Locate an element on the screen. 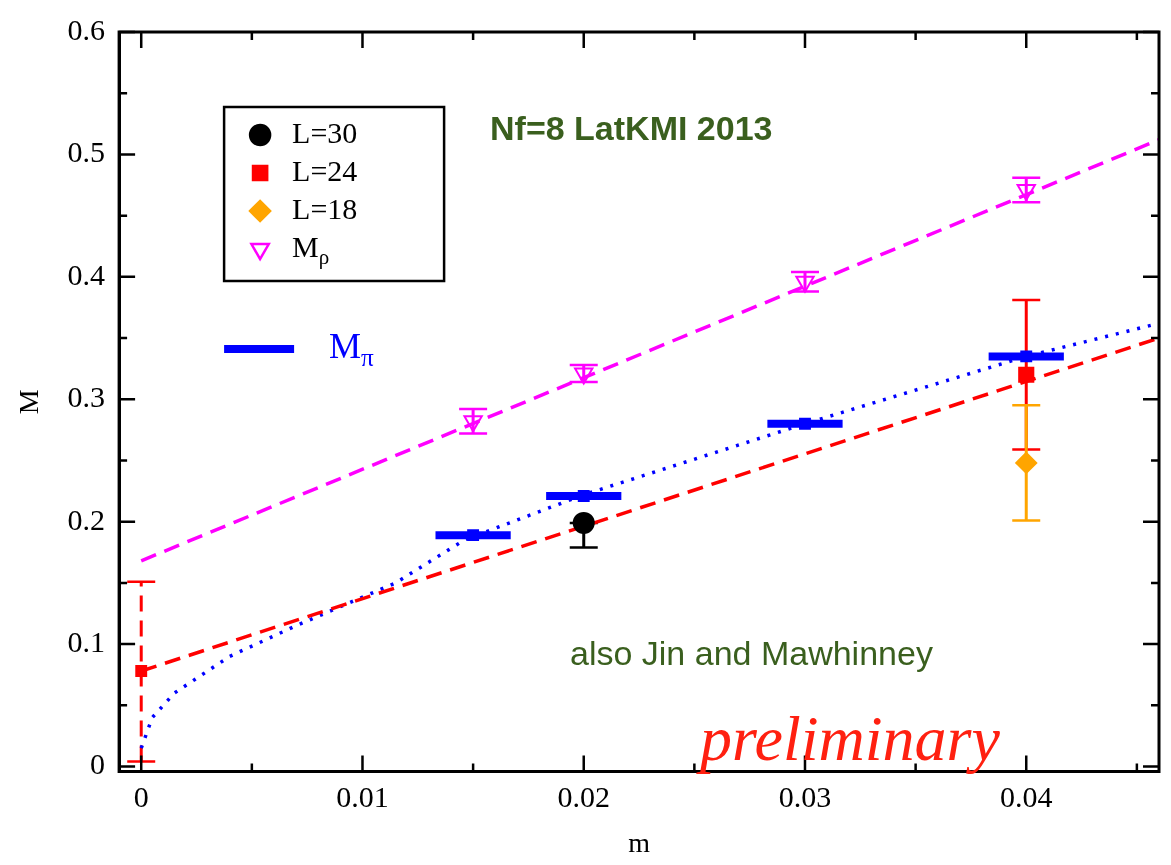 The width and height of the screenshot is (1171, 865). annotation: also Jin and Mawhinney is located at coordinates (751, 653).